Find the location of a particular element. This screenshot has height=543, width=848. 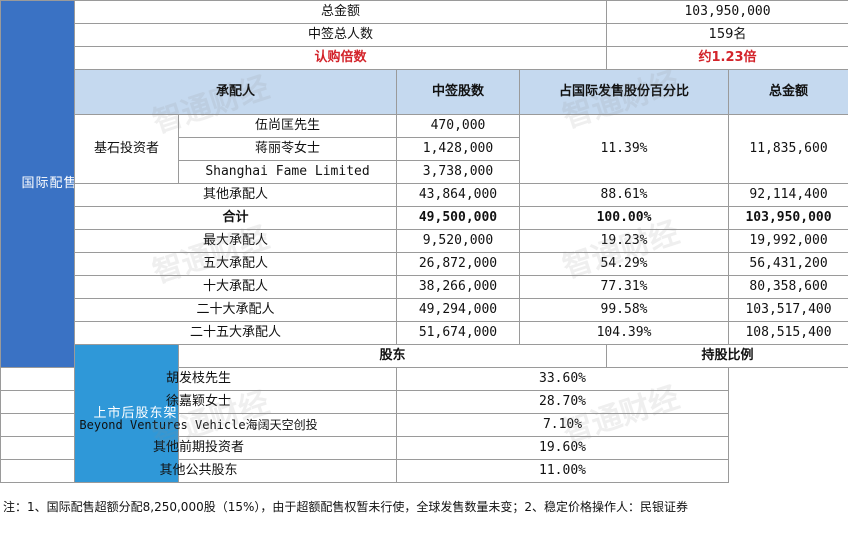

table-row: 十大承配人 38,266,000 77.31% 80,358,600 is located at coordinates (424, 287).